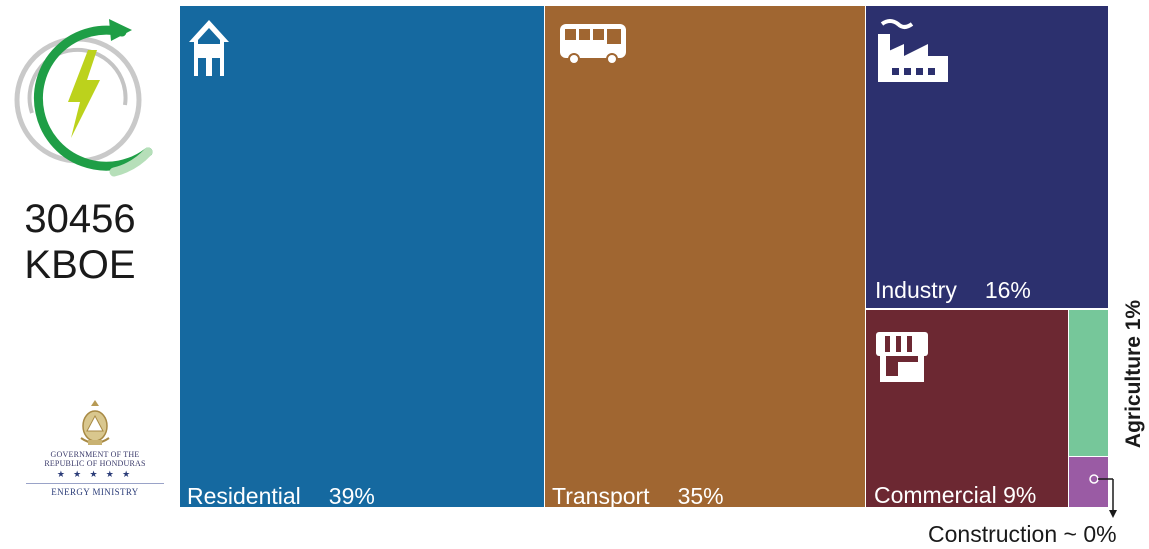 This screenshot has height=549, width=1149. I want to click on treemap-tile-commercial: Commercial 9%, so click(967, 409).